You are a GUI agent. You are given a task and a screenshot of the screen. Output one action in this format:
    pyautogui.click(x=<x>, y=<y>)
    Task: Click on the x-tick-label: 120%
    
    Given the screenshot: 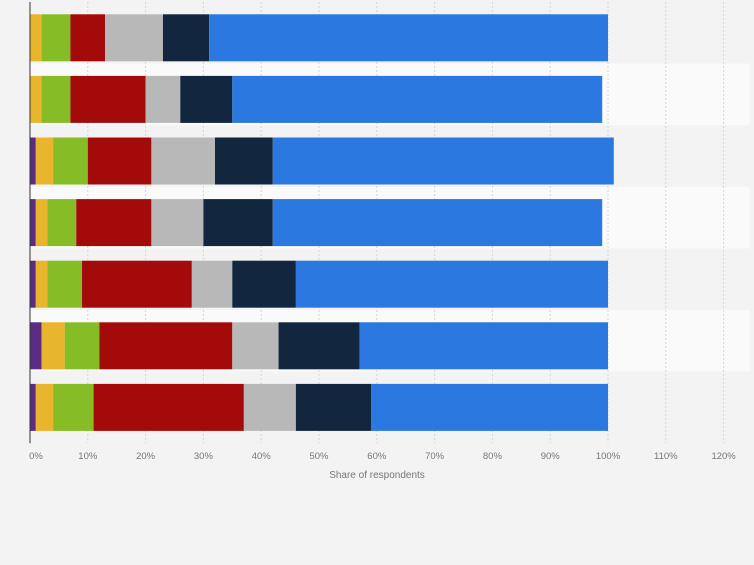 What is the action you would take?
    pyautogui.click(x=723, y=456)
    